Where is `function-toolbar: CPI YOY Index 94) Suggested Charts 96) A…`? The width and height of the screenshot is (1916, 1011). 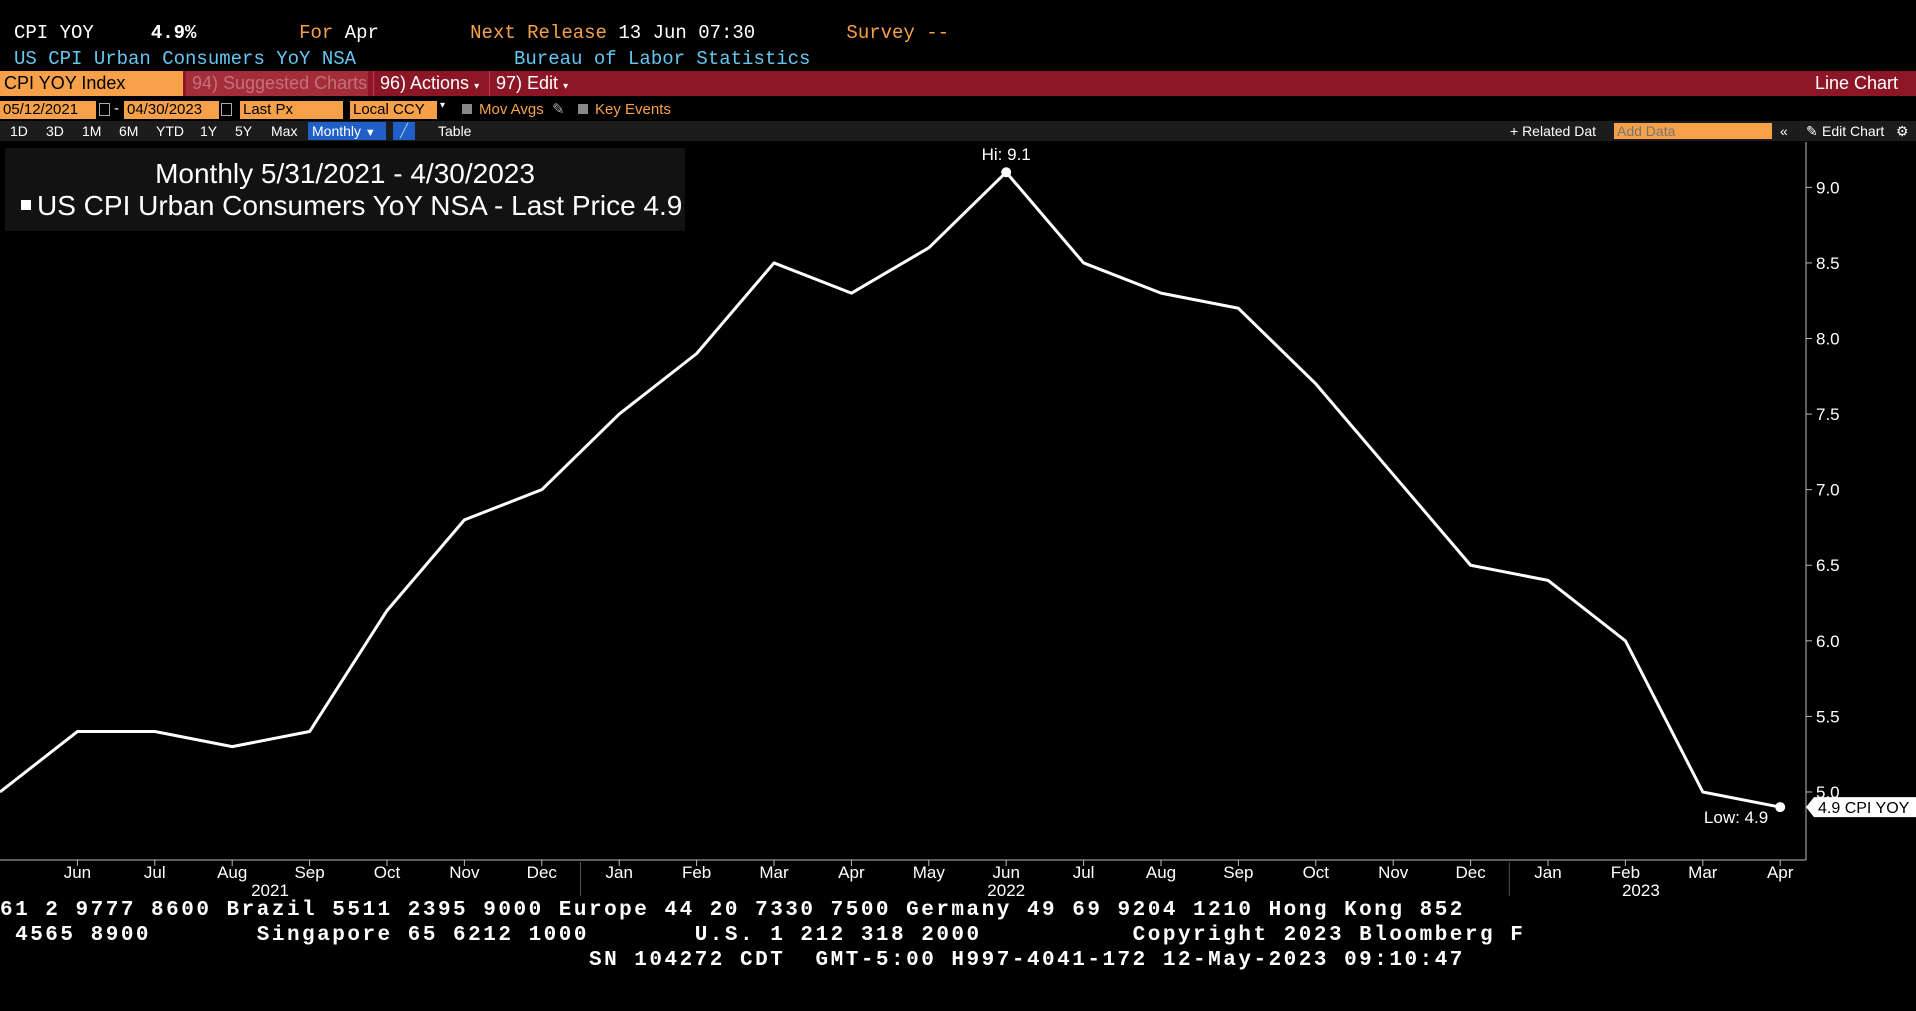
function-toolbar: CPI YOY Index 94) Suggested Charts 96) A… is located at coordinates (958, 83).